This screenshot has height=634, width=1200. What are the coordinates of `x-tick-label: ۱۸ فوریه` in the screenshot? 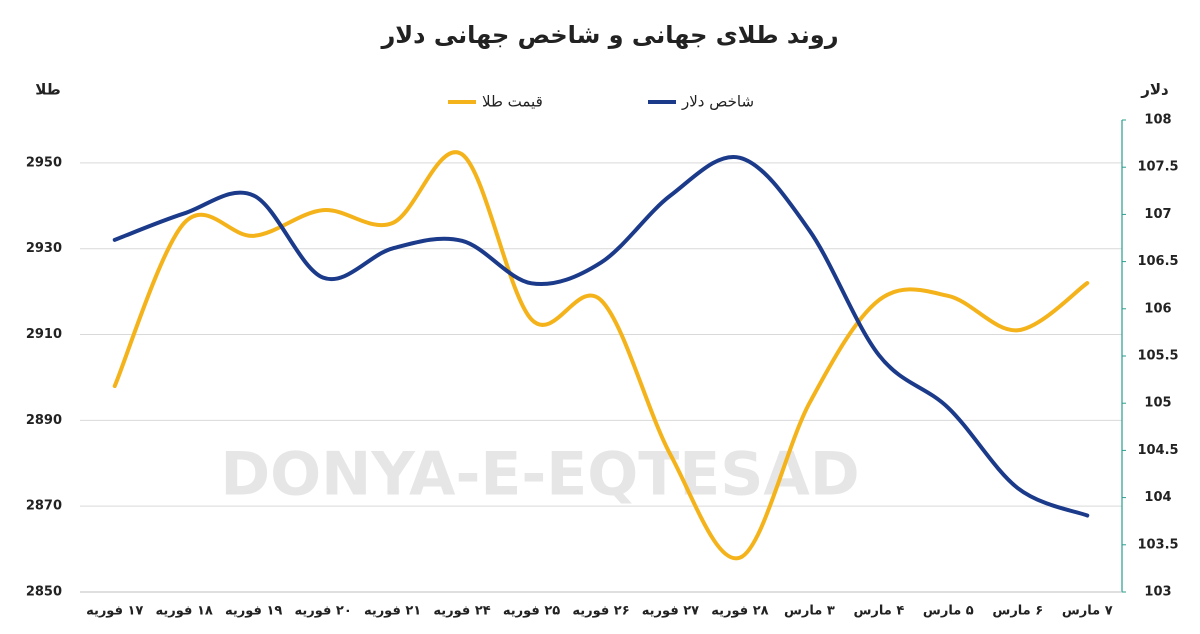 It's located at (184, 611).